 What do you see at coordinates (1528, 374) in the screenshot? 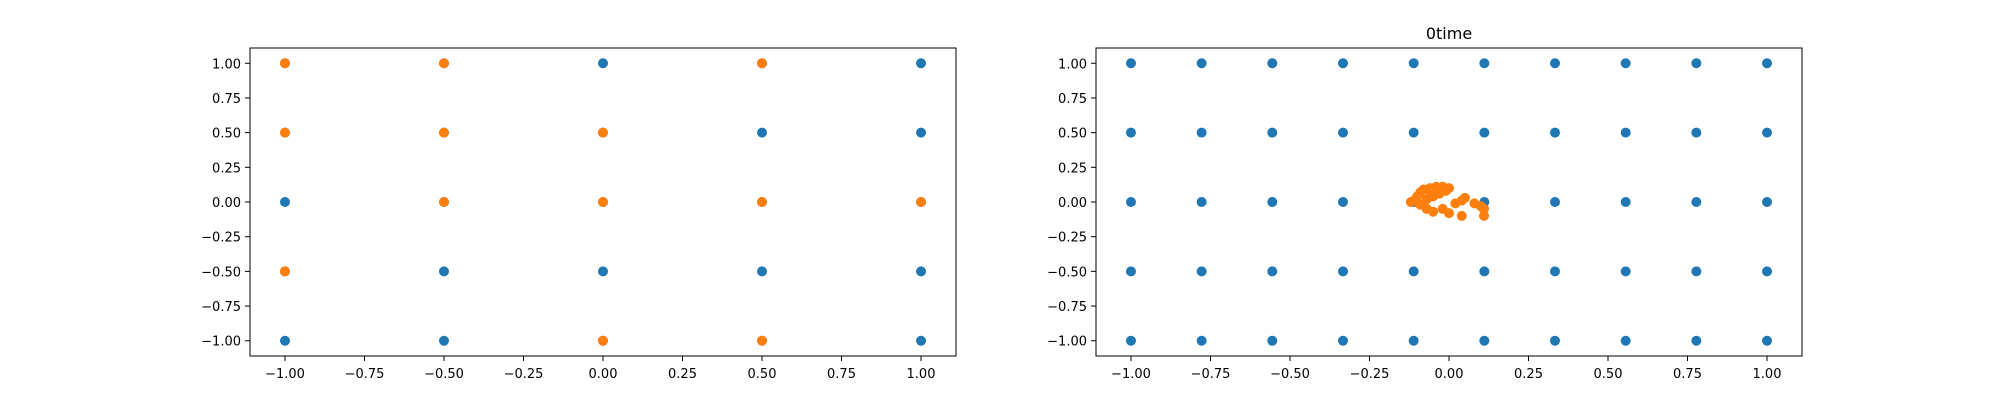
I see `x-tick-label: 0.25` at bounding box center [1528, 374].